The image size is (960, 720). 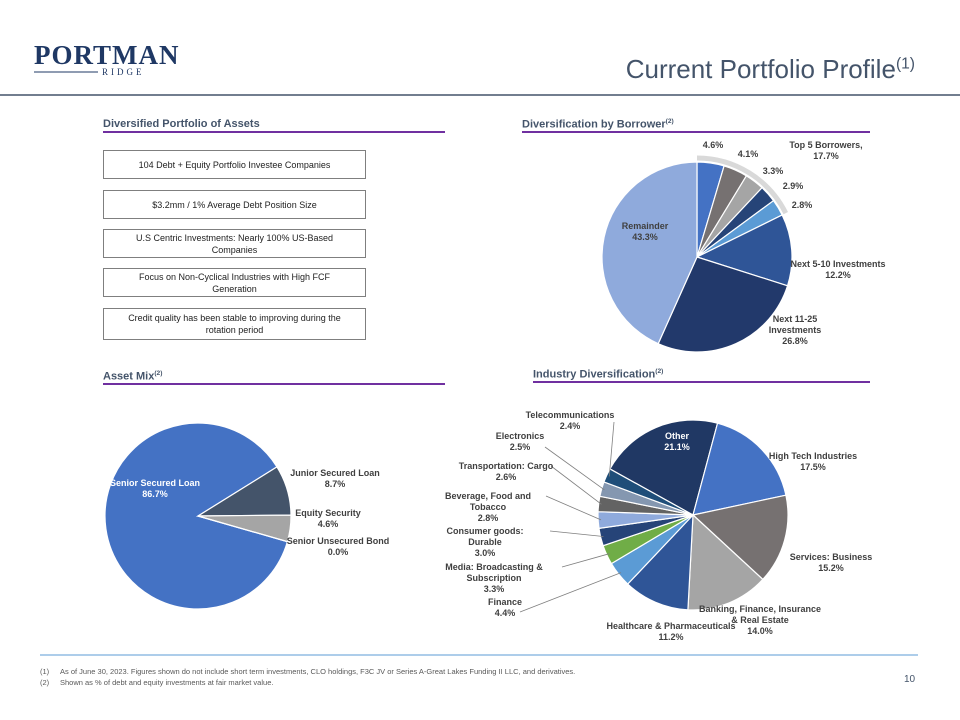 What do you see at coordinates (155, 483) in the screenshot?
I see `category-label: Senior Secured Loan` at bounding box center [155, 483].